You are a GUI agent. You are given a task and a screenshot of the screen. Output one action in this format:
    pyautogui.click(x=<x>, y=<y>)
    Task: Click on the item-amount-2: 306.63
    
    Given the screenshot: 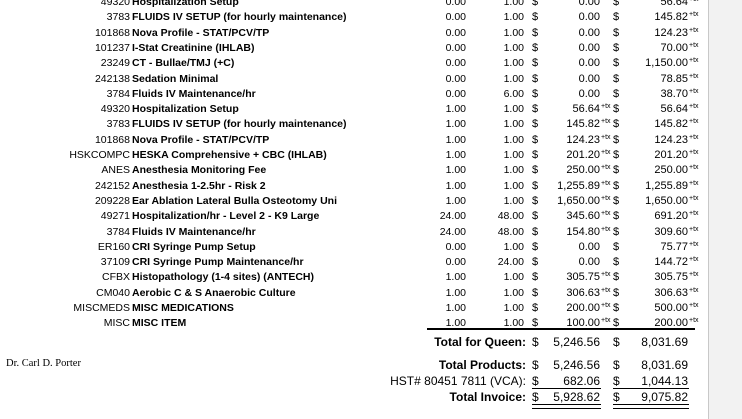 What is the action you would take?
    pyautogui.click(x=671, y=292)
    